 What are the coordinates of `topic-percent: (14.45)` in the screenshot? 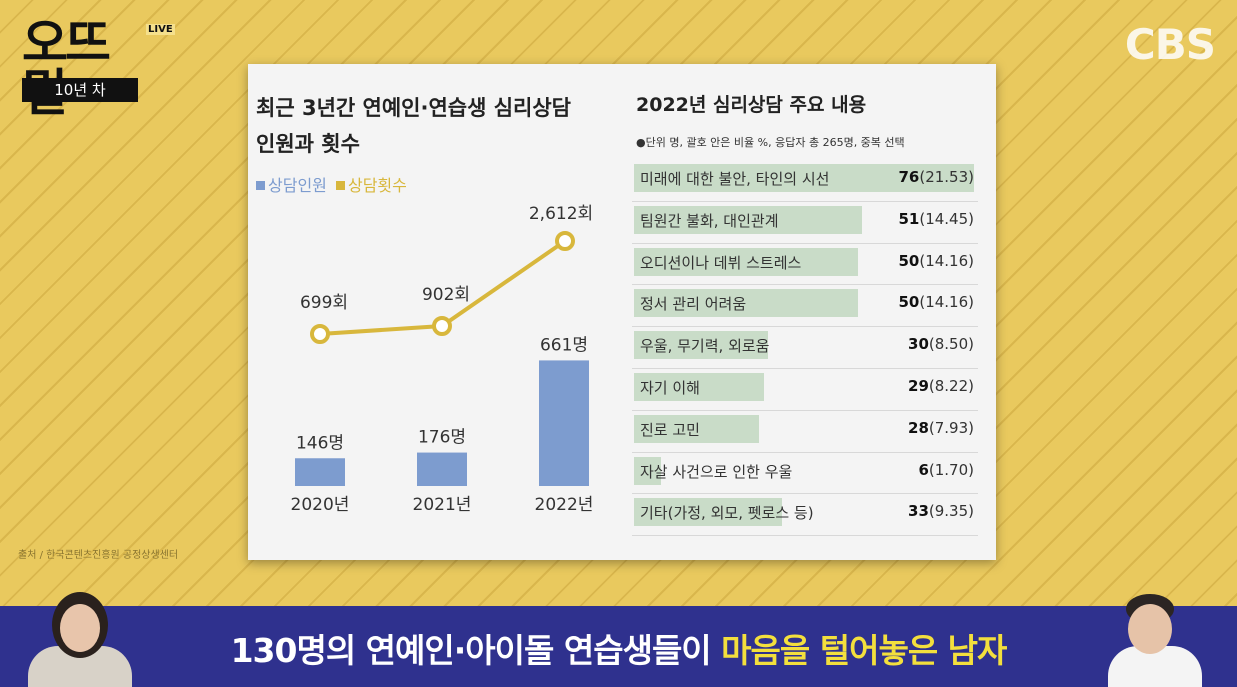 It's located at (946, 218).